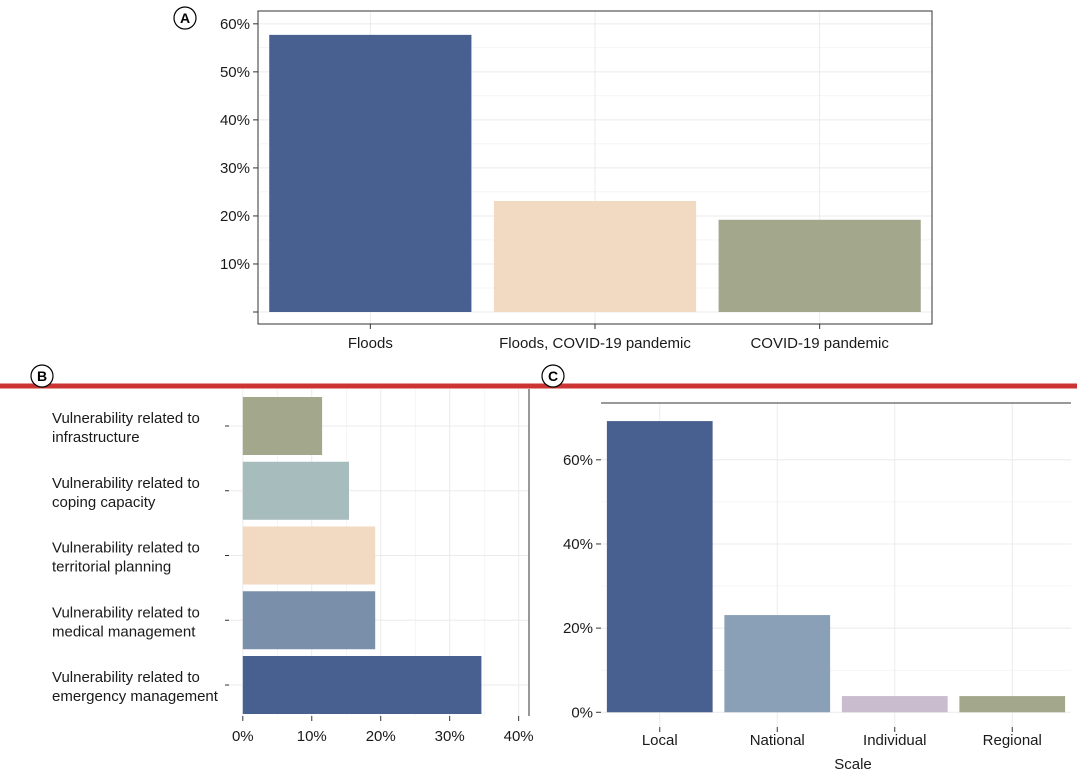 Image resolution: width=1077 pixels, height=779 pixels. I want to click on x-tick-label: 0%, so click(243, 736).